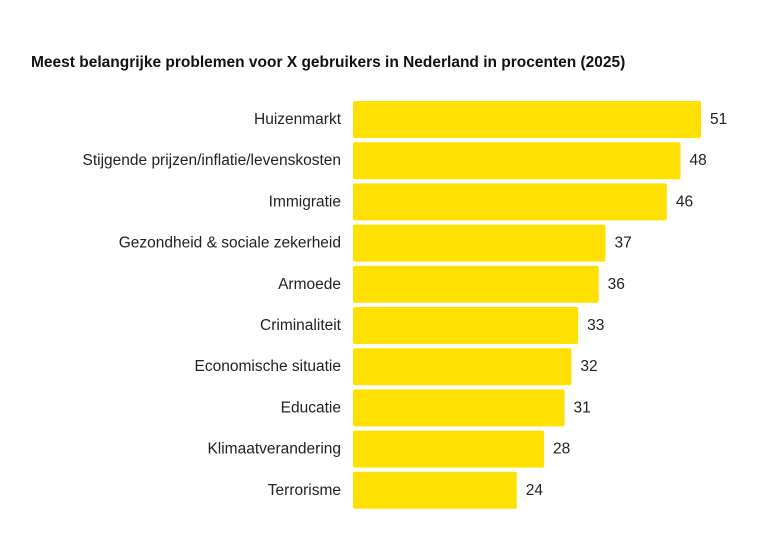 This screenshot has width=768, height=543. I want to click on value-label: 31, so click(582, 407).